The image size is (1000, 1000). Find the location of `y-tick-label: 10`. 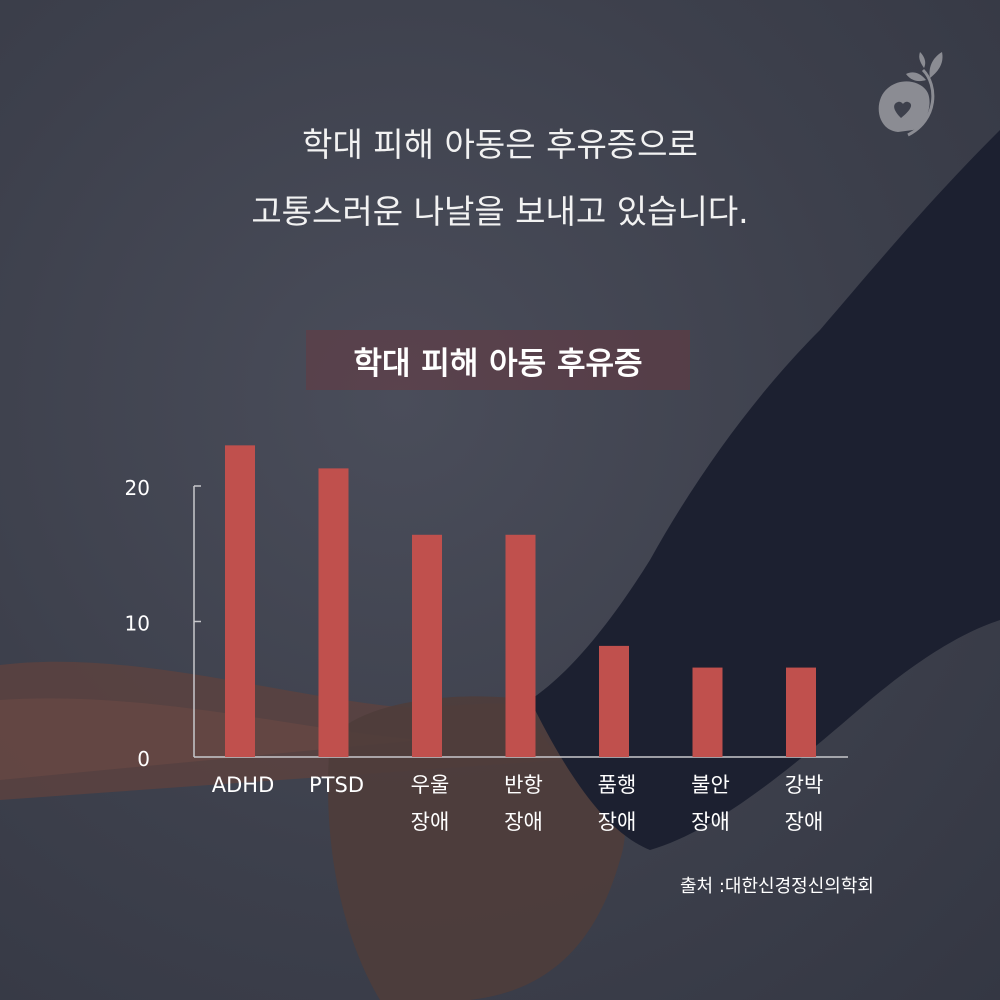

y-tick-label: 10 is located at coordinates (137, 624).